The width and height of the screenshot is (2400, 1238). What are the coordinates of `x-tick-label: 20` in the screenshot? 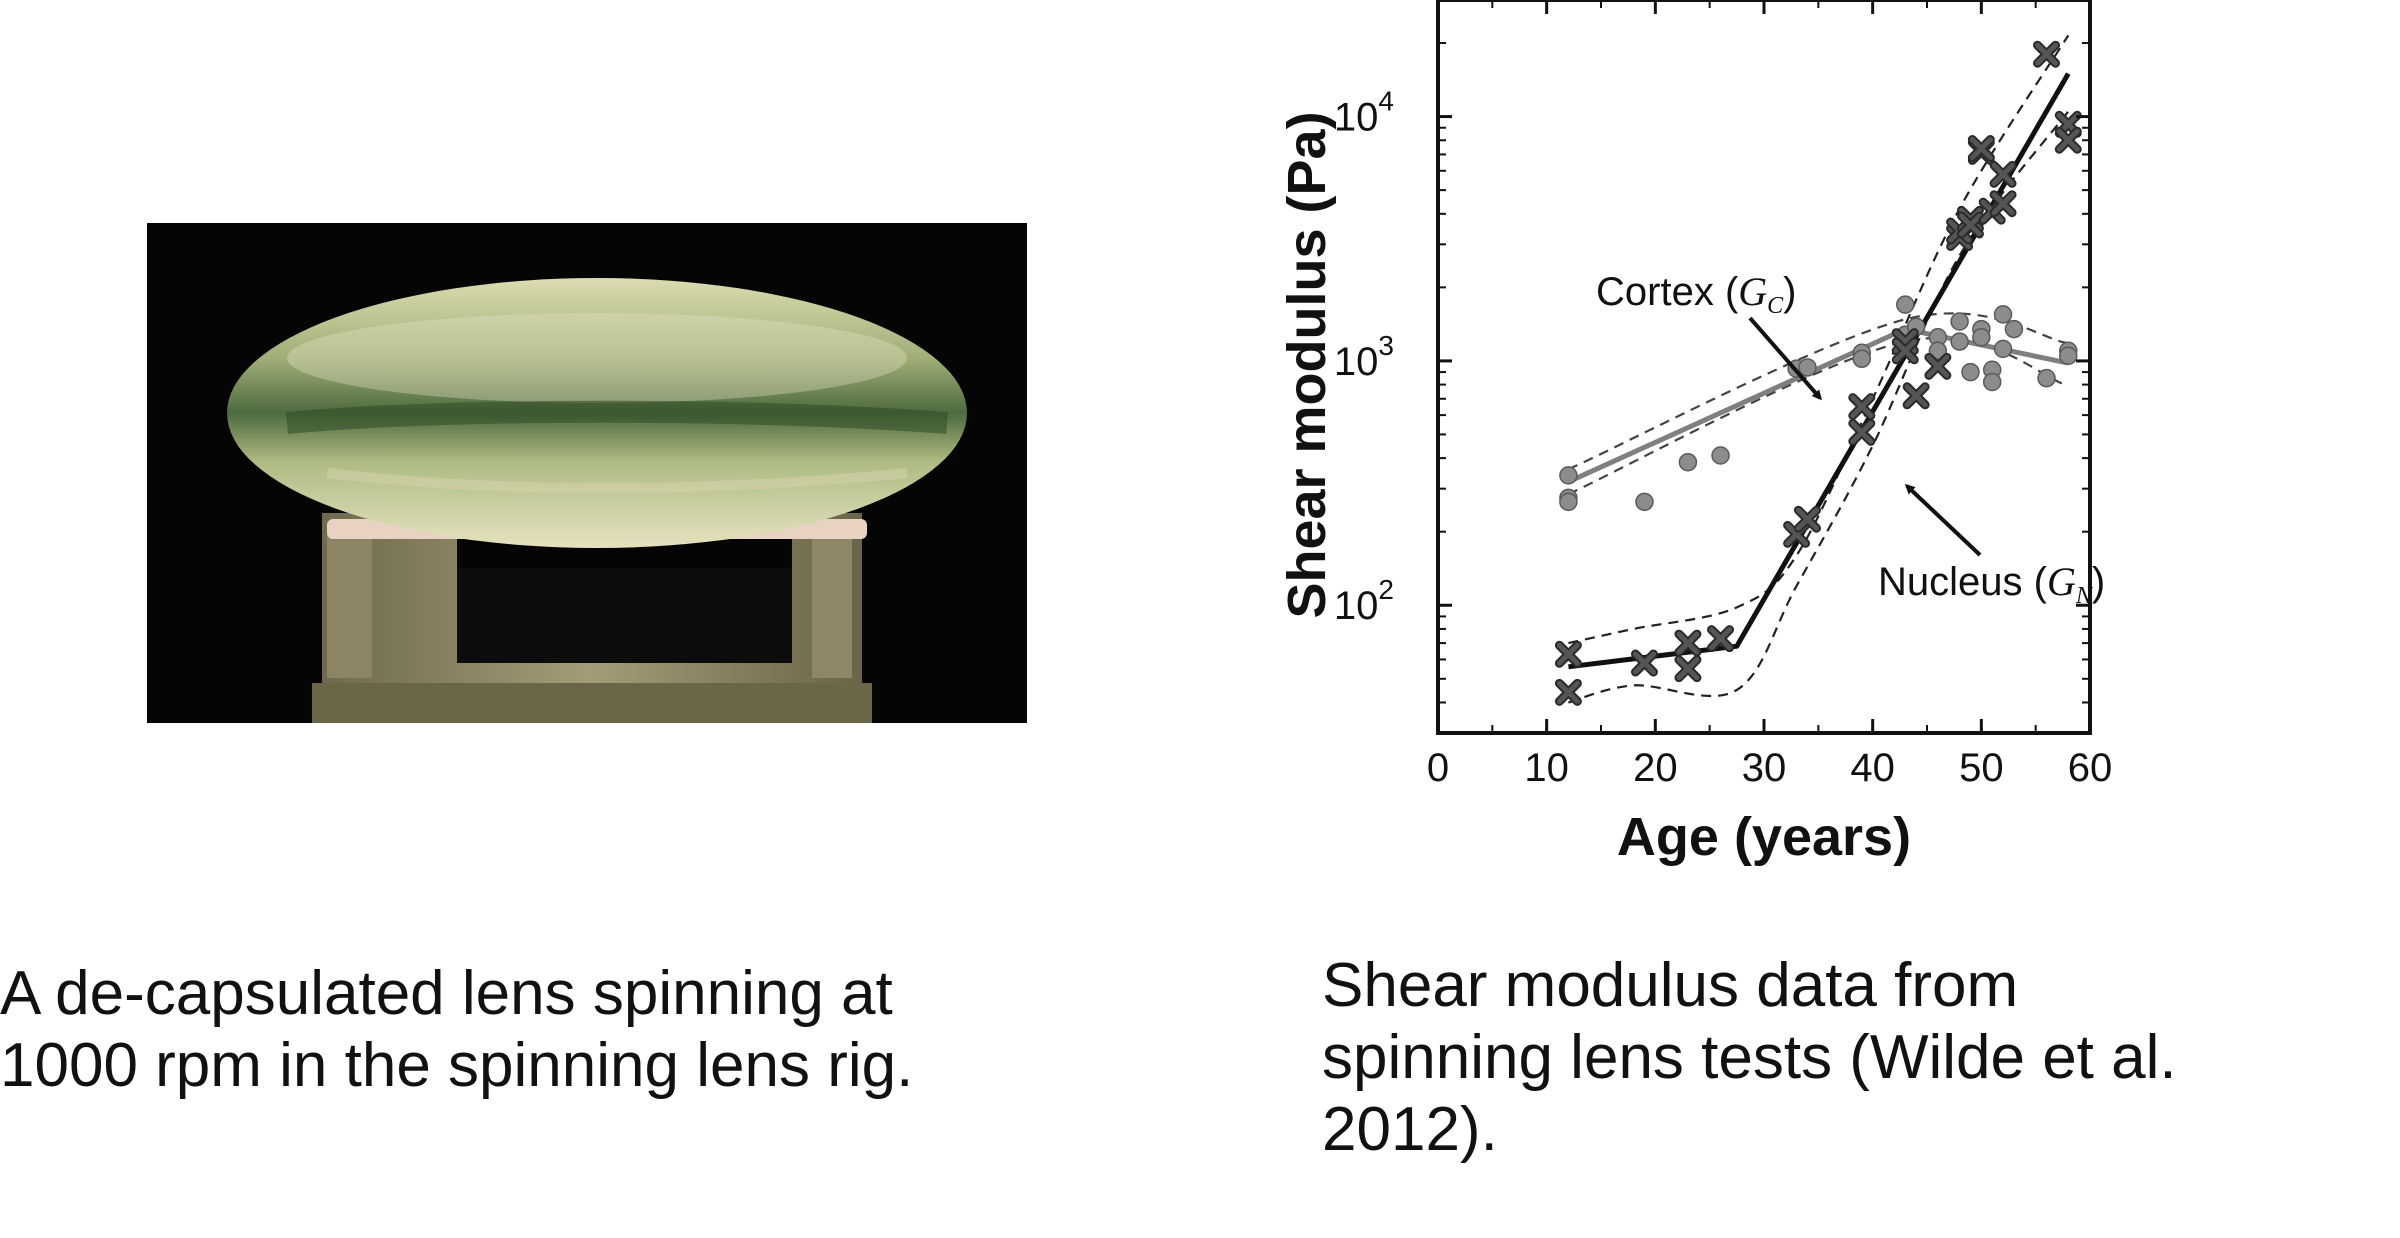 It's located at (1655, 768).